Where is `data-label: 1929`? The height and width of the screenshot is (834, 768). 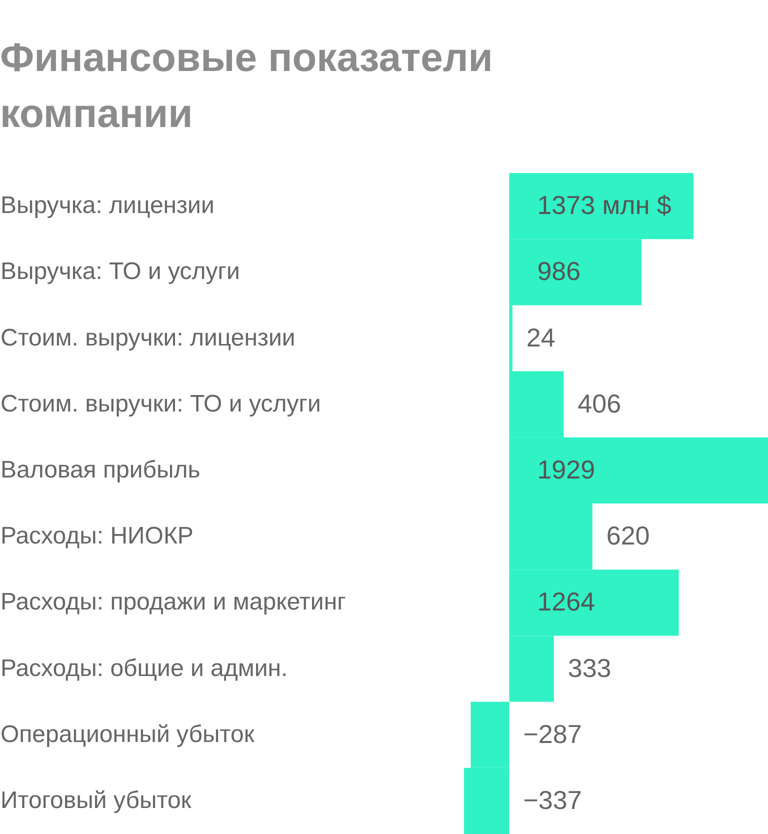 data-label: 1929 is located at coordinates (566, 469).